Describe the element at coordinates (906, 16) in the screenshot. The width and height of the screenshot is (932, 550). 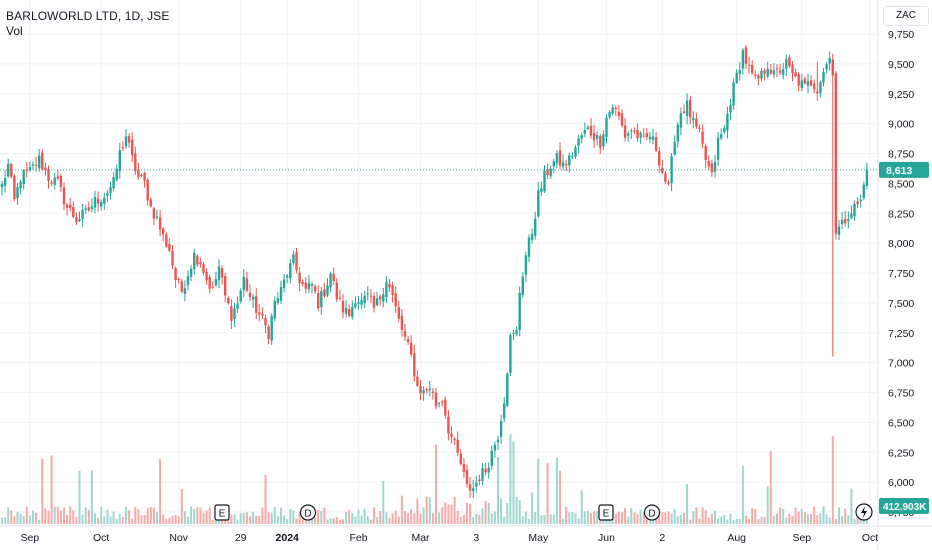
I see `currency-button: ZAC` at that location.